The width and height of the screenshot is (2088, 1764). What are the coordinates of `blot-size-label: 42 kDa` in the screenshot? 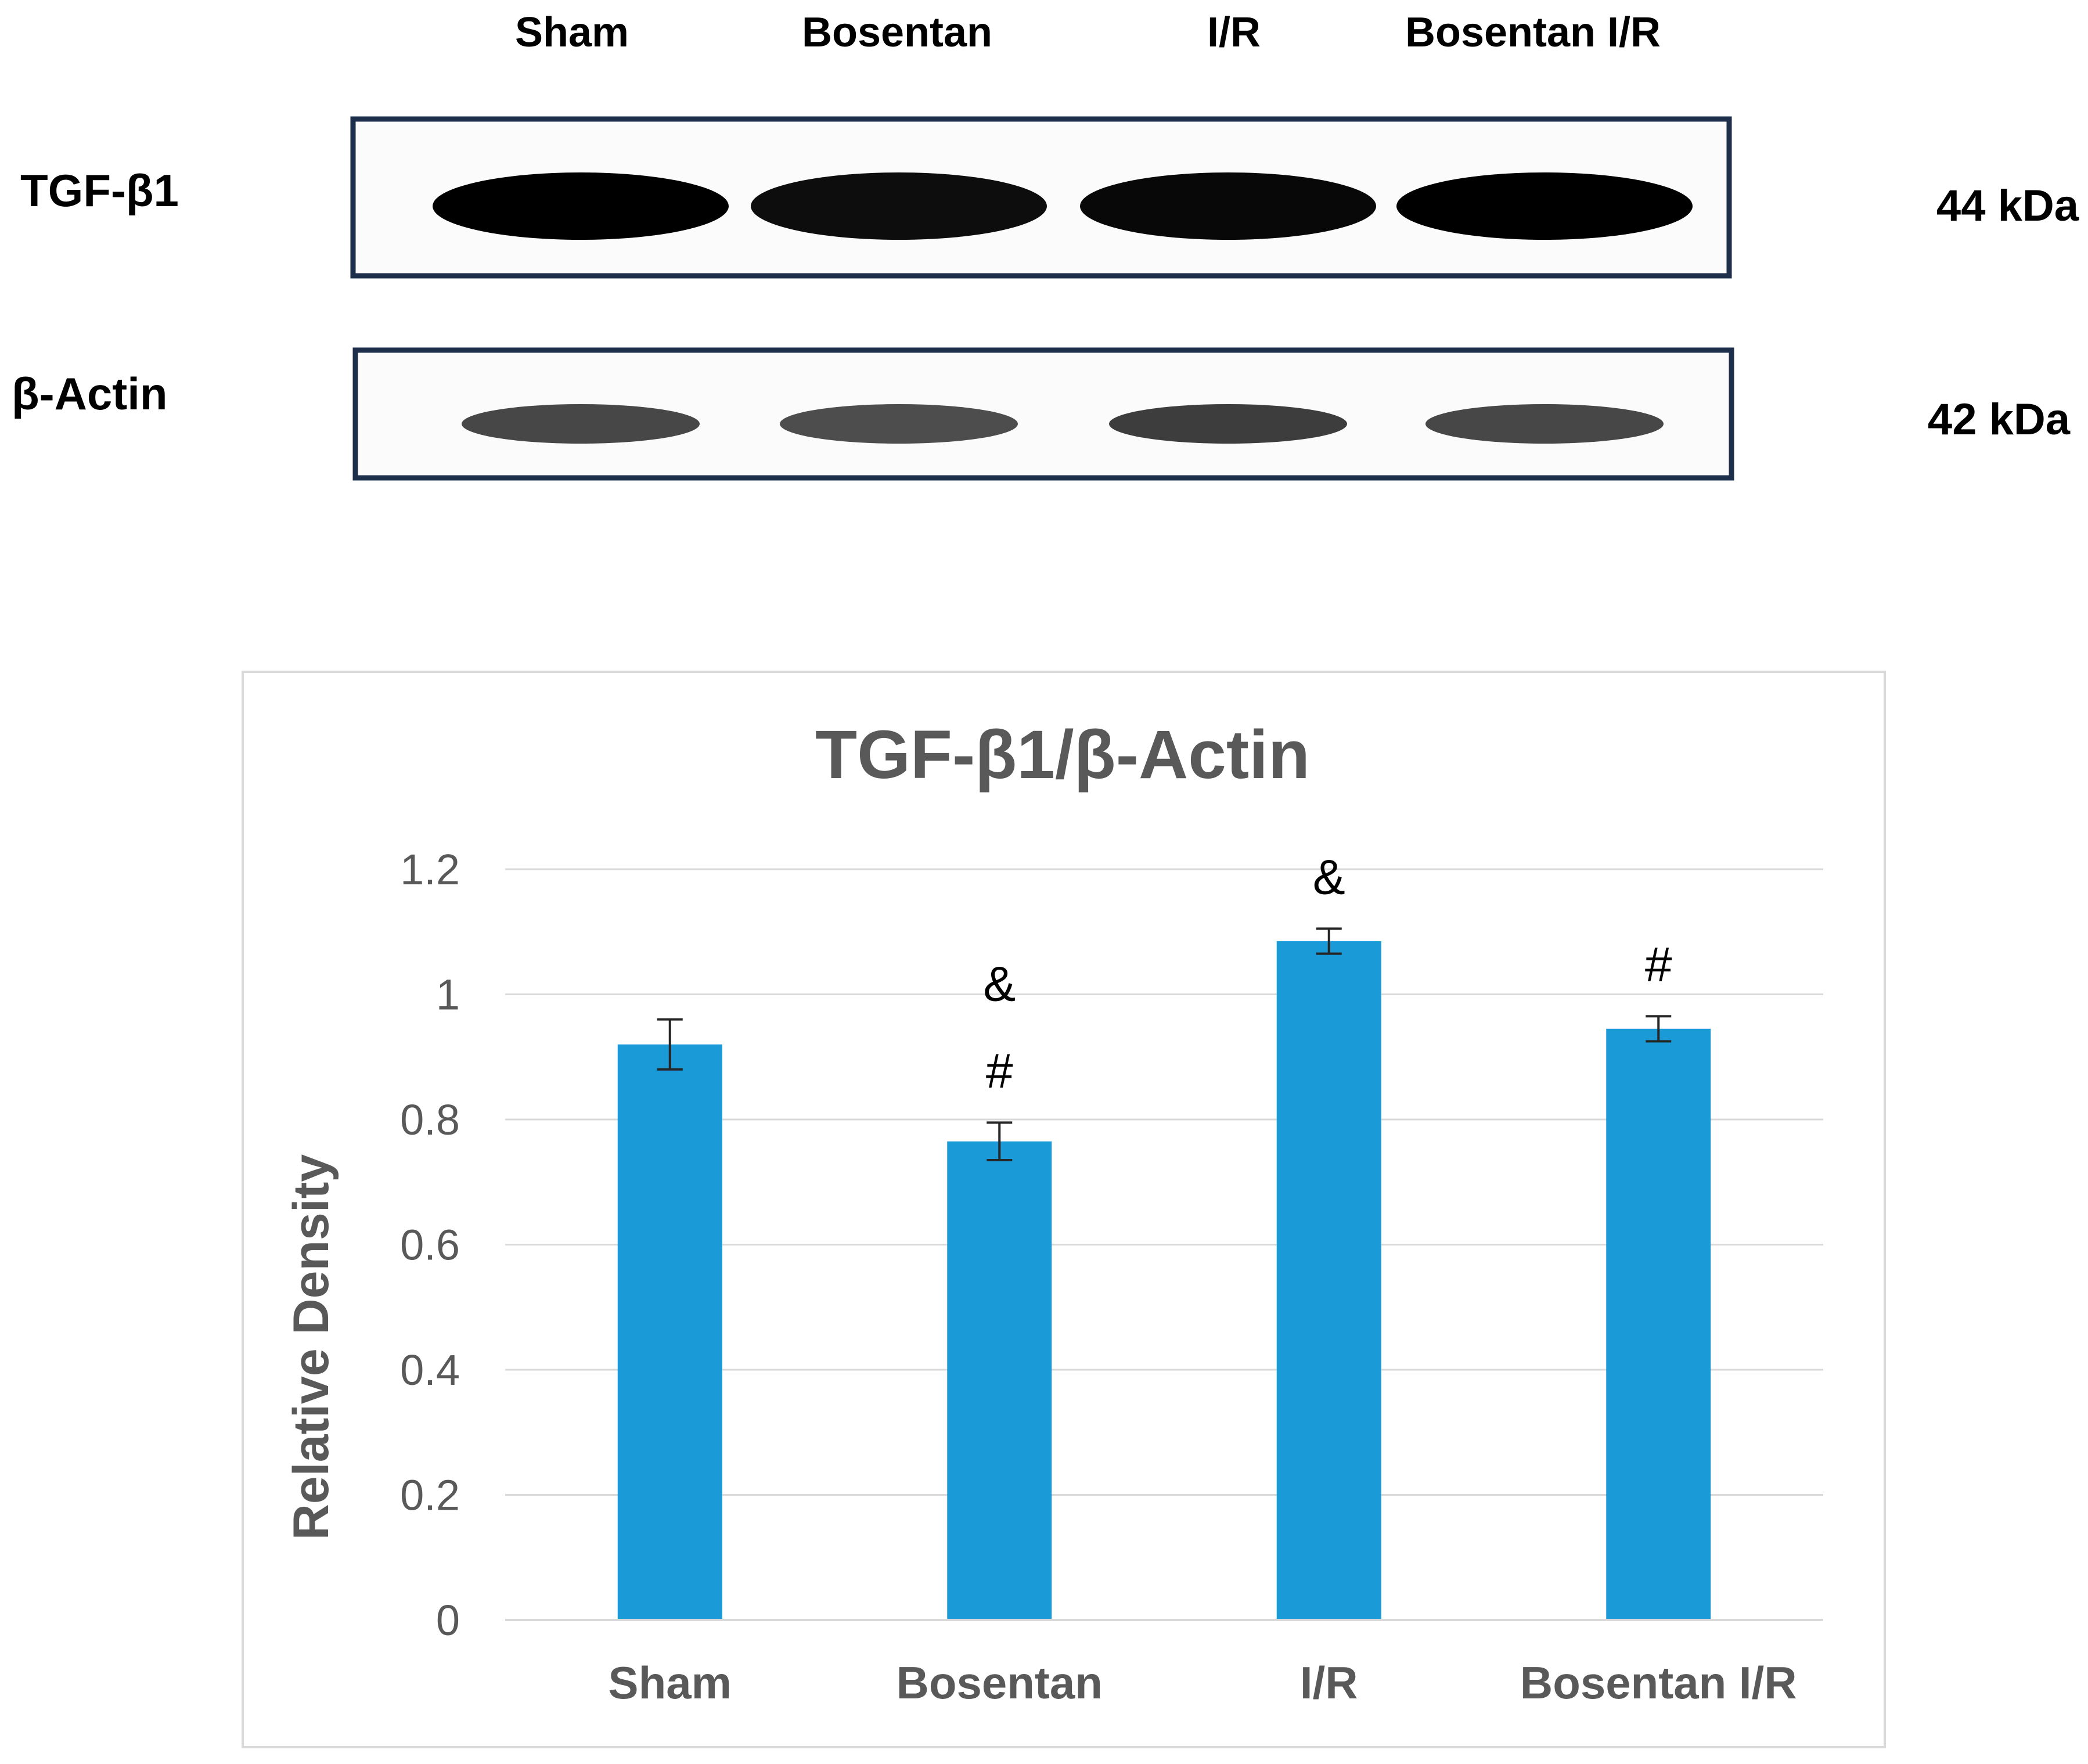 It's located at (2000, 420).